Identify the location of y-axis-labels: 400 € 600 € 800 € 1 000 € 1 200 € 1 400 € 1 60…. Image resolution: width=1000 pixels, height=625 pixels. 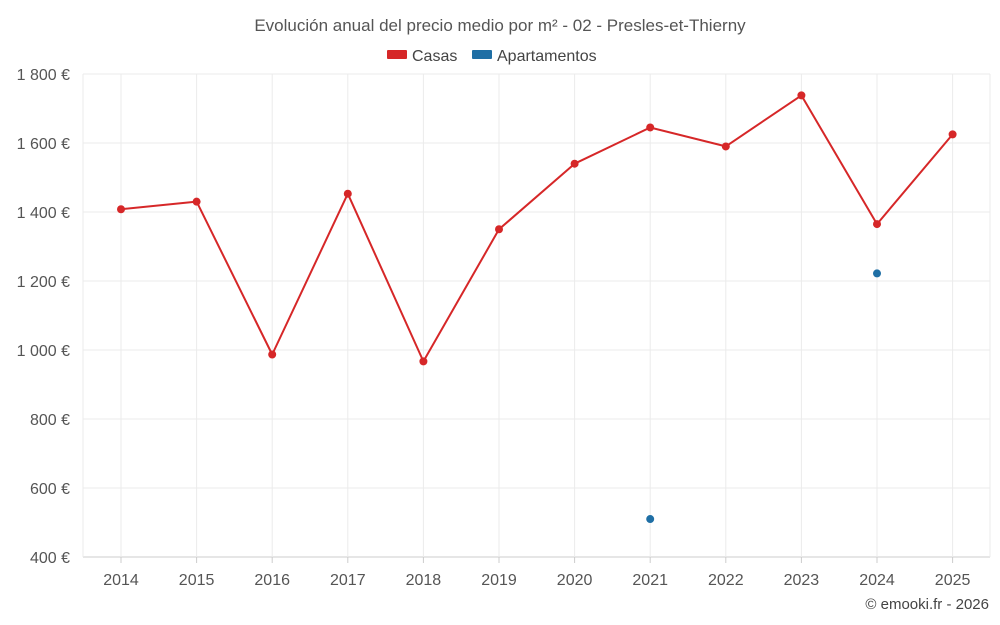
(43, 317).